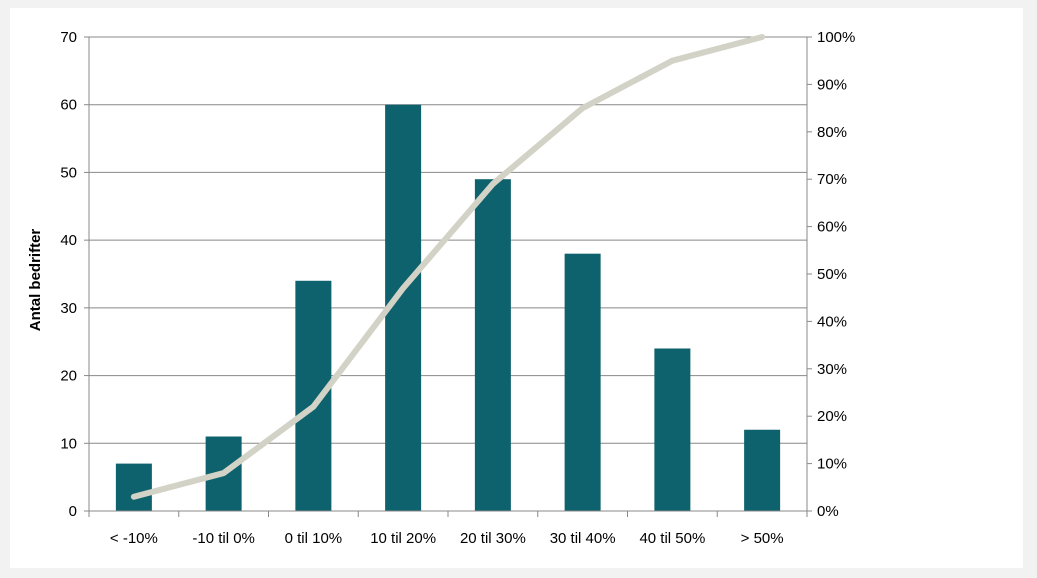 This screenshot has height=578, width=1037. What do you see at coordinates (836, 37) in the screenshot?
I see `y2-tick-label: 100%` at bounding box center [836, 37].